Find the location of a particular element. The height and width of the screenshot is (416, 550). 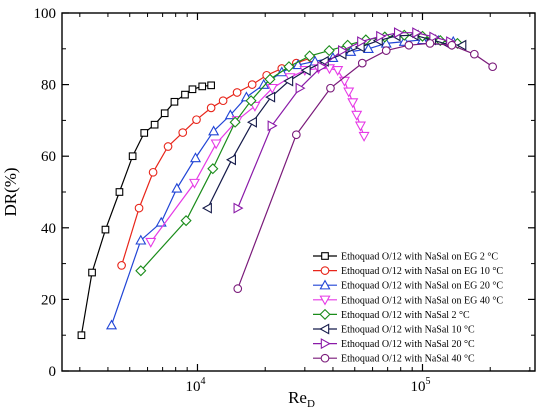

y-tick-label: 20 is located at coordinates (48, 300).